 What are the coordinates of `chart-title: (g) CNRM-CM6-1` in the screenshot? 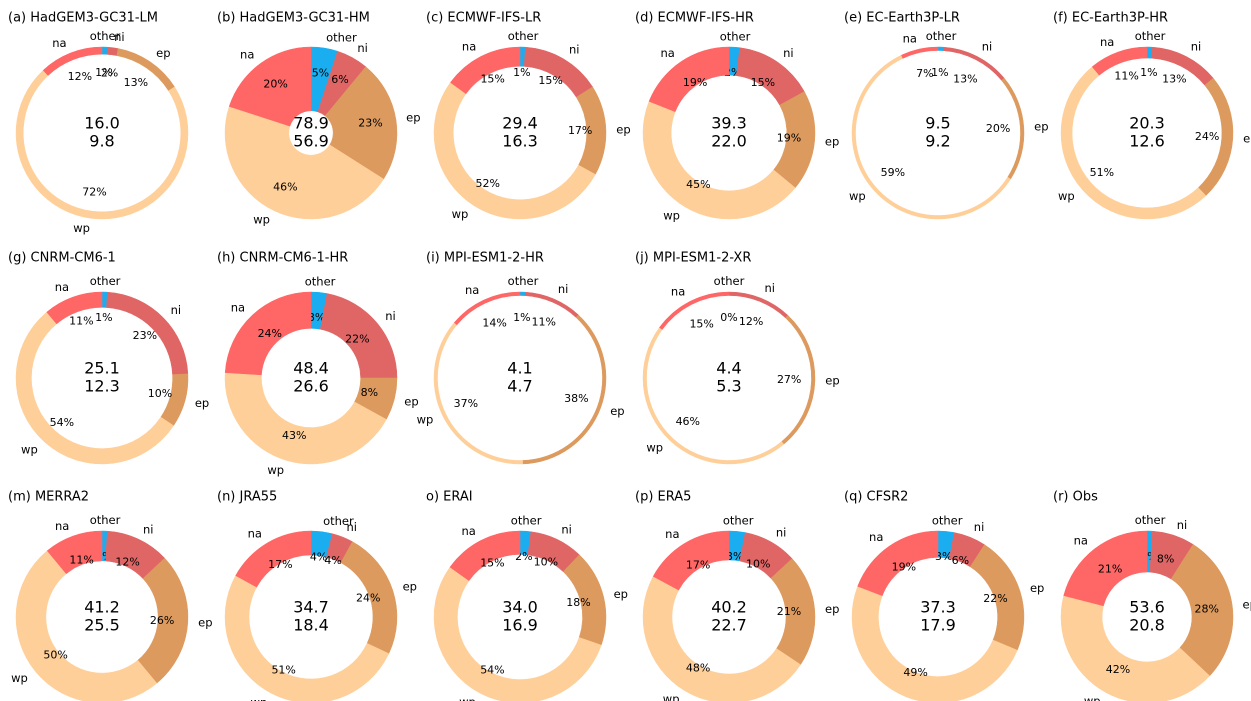 It's located at (62, 258).